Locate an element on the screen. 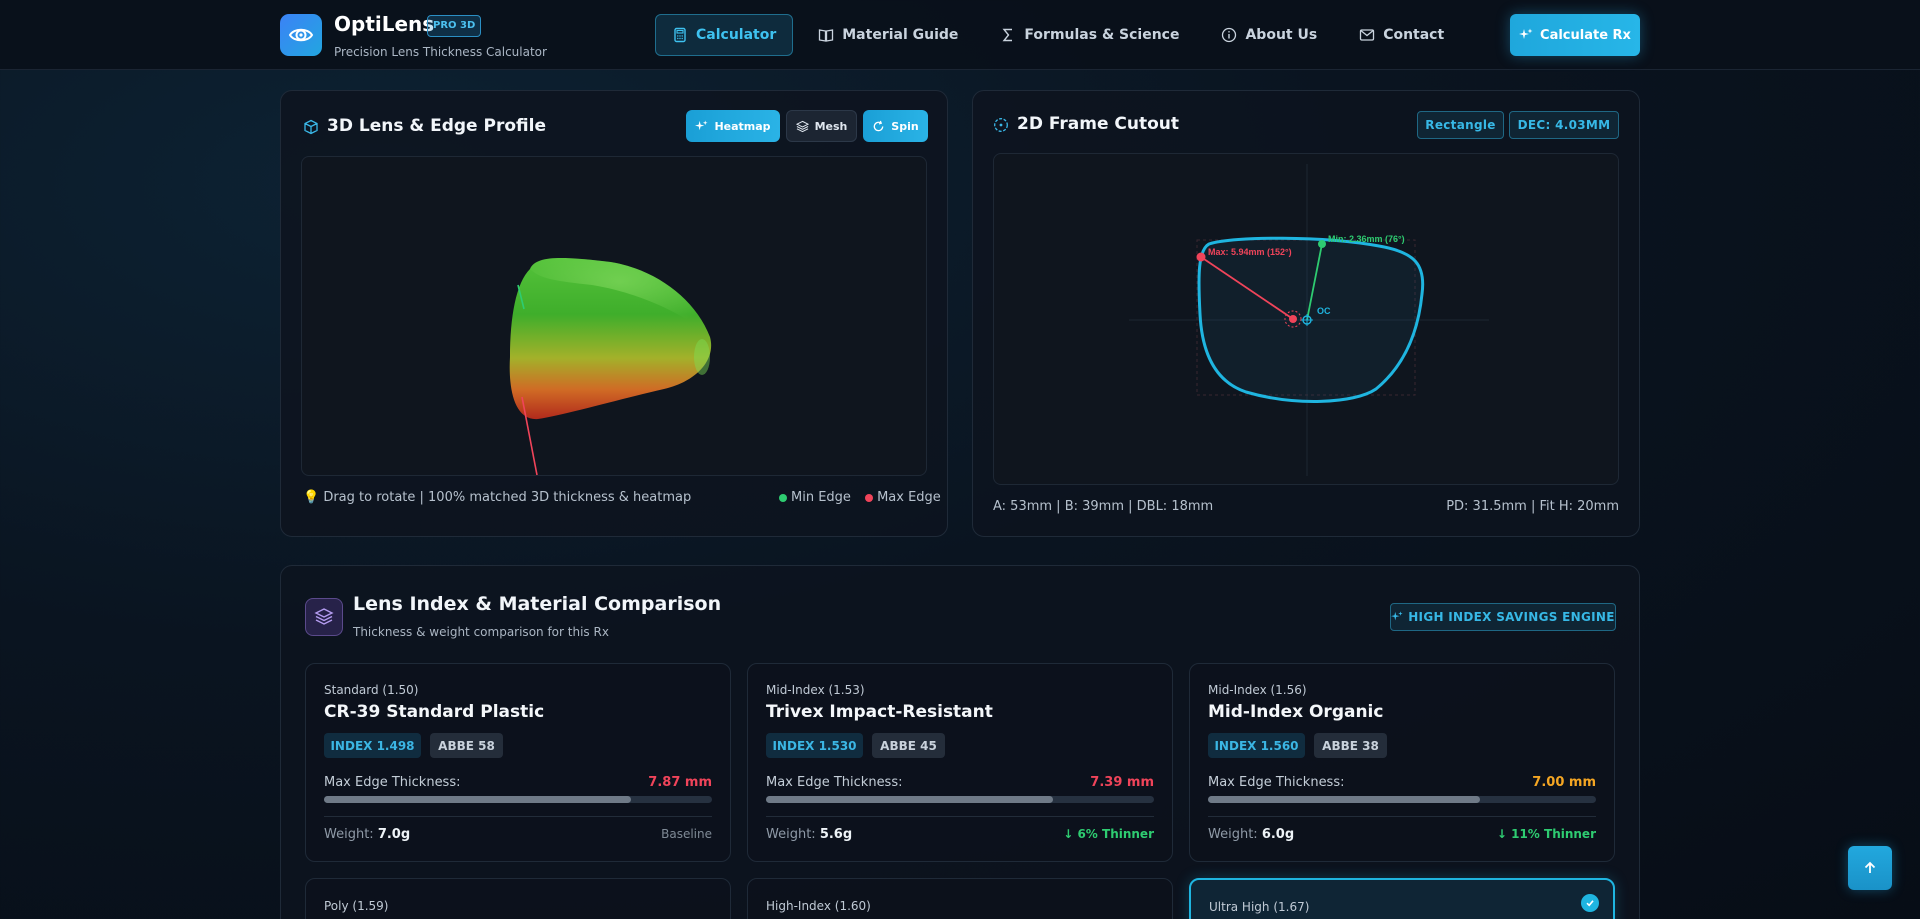  rotate-icon is located at coordinates (879, 125).